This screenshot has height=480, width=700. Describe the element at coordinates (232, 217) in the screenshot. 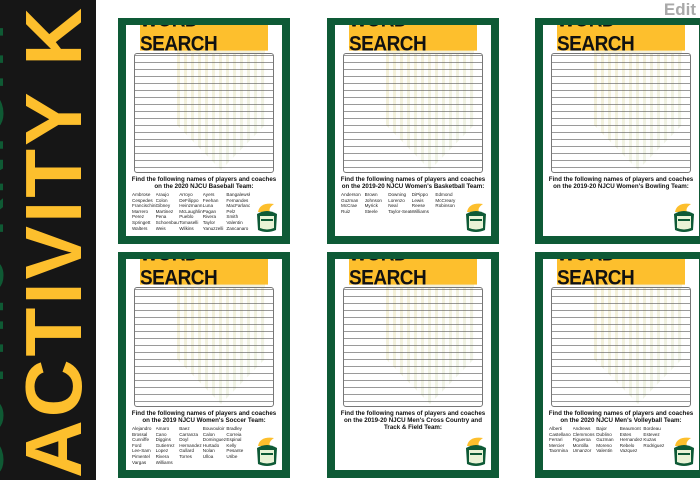

I see `name-item: Smith` at that location.